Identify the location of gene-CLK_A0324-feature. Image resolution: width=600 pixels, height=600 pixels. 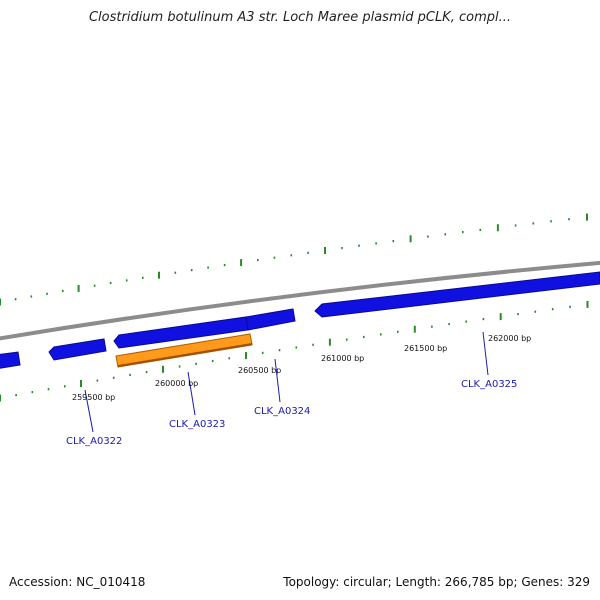
(270, 319).